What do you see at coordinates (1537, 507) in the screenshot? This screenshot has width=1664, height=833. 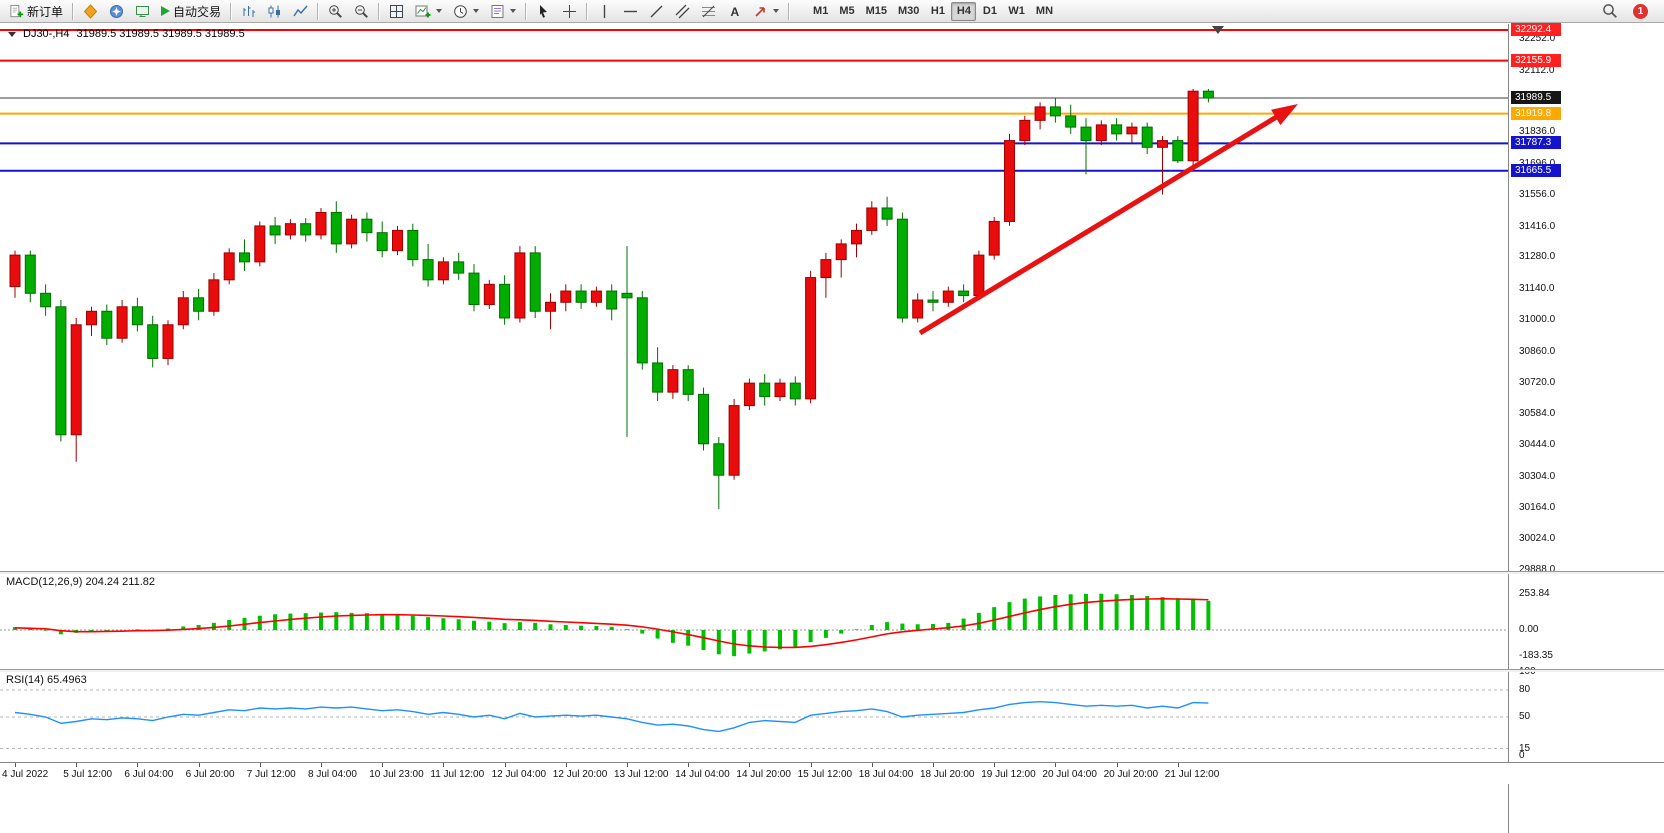 I see `price-tick-label: 30164.0` at bounding box center [1537, 507].